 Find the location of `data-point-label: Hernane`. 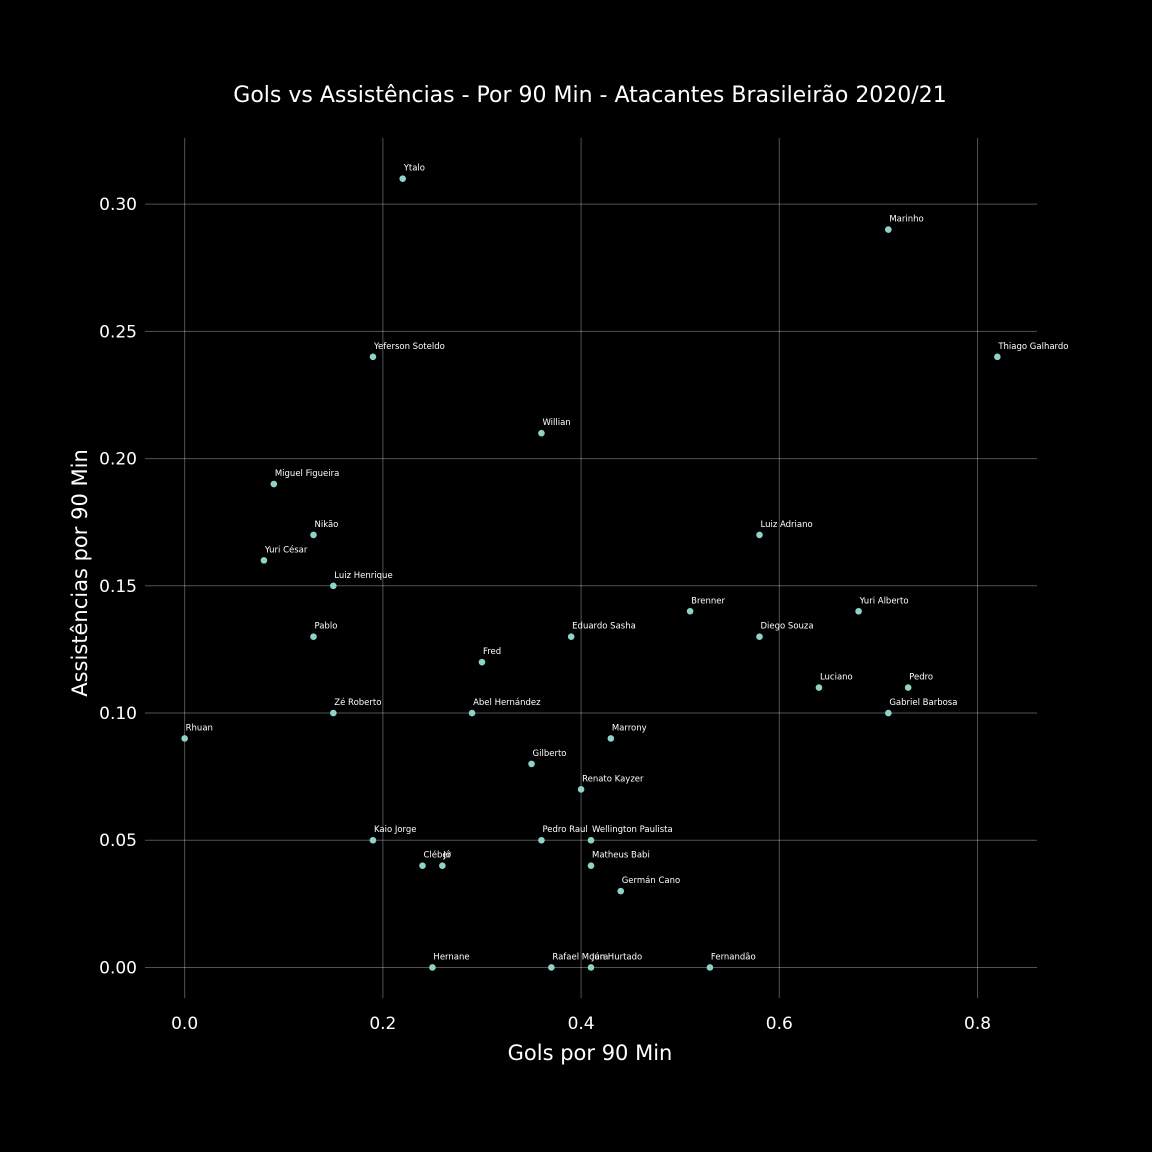

data-point-label: Hernane is located at coordinates (451, 957).